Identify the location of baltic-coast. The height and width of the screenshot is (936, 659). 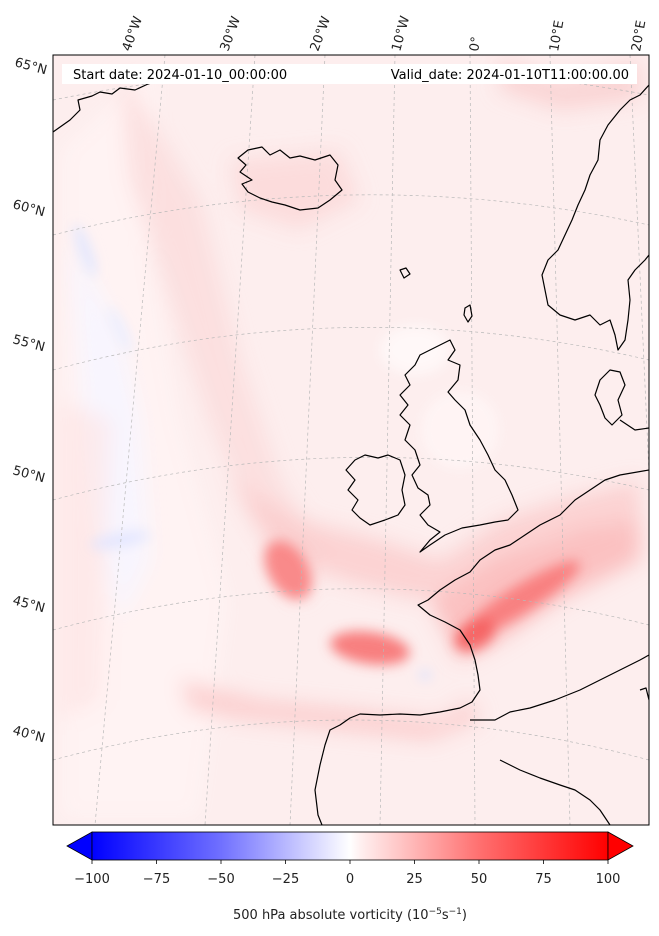
(634, 425).